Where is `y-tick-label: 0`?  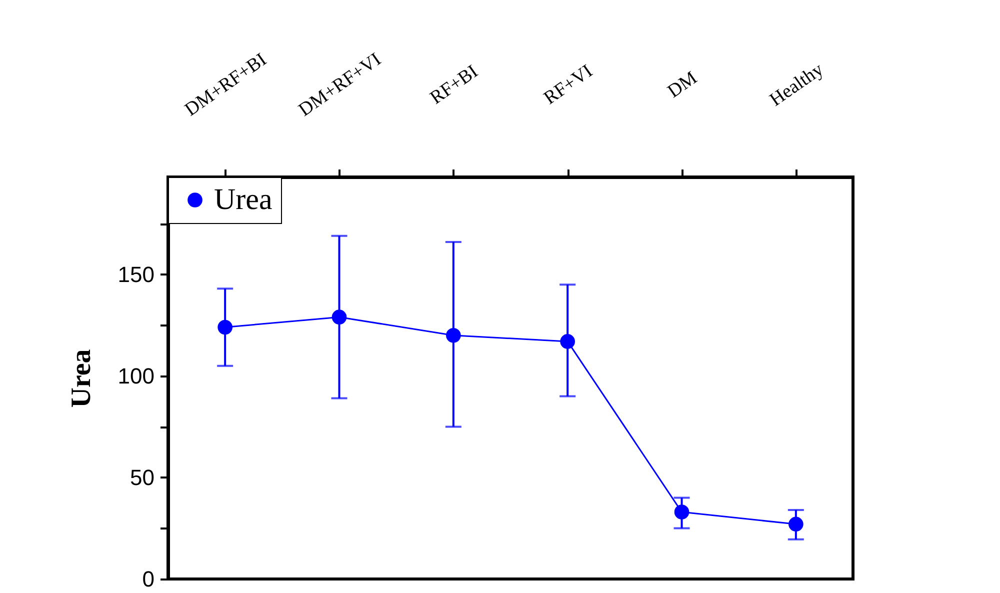 y-tick-label: 0 is located at coordinates (148, 579).